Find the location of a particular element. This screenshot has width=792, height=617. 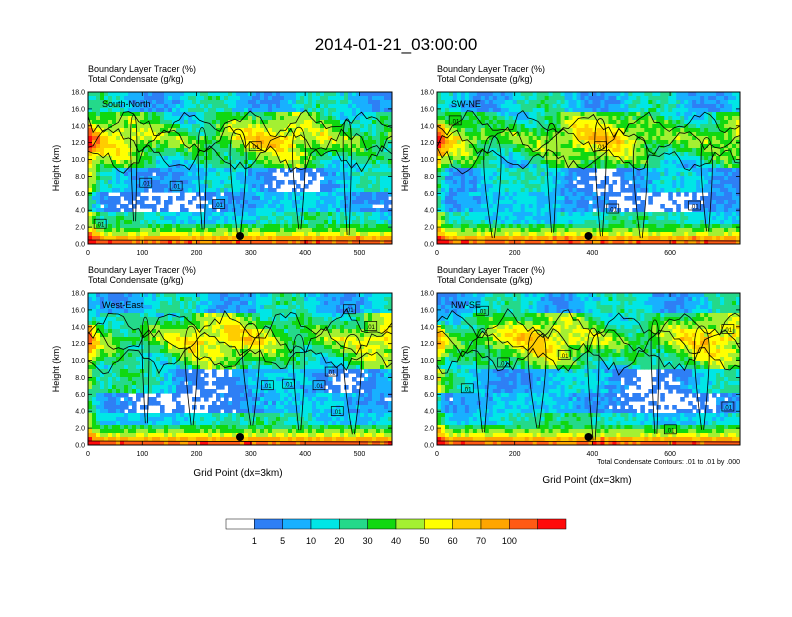

x-tick-label: 300 is located at coordinates (251, 253).